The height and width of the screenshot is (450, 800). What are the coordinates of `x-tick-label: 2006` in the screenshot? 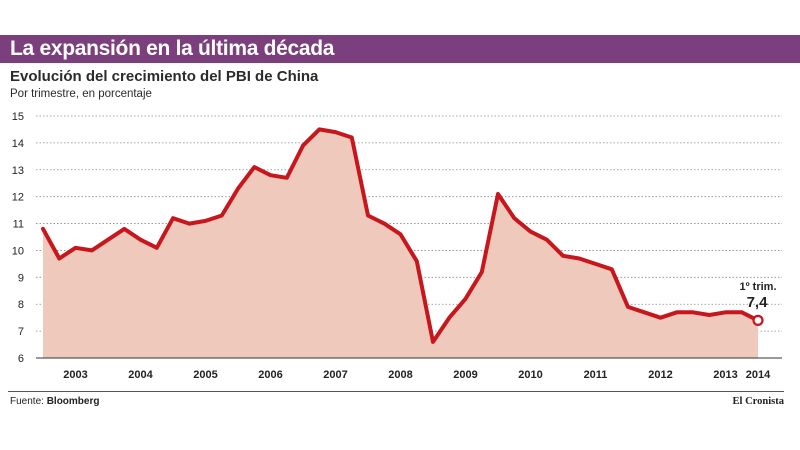 It's located at (270, 375).